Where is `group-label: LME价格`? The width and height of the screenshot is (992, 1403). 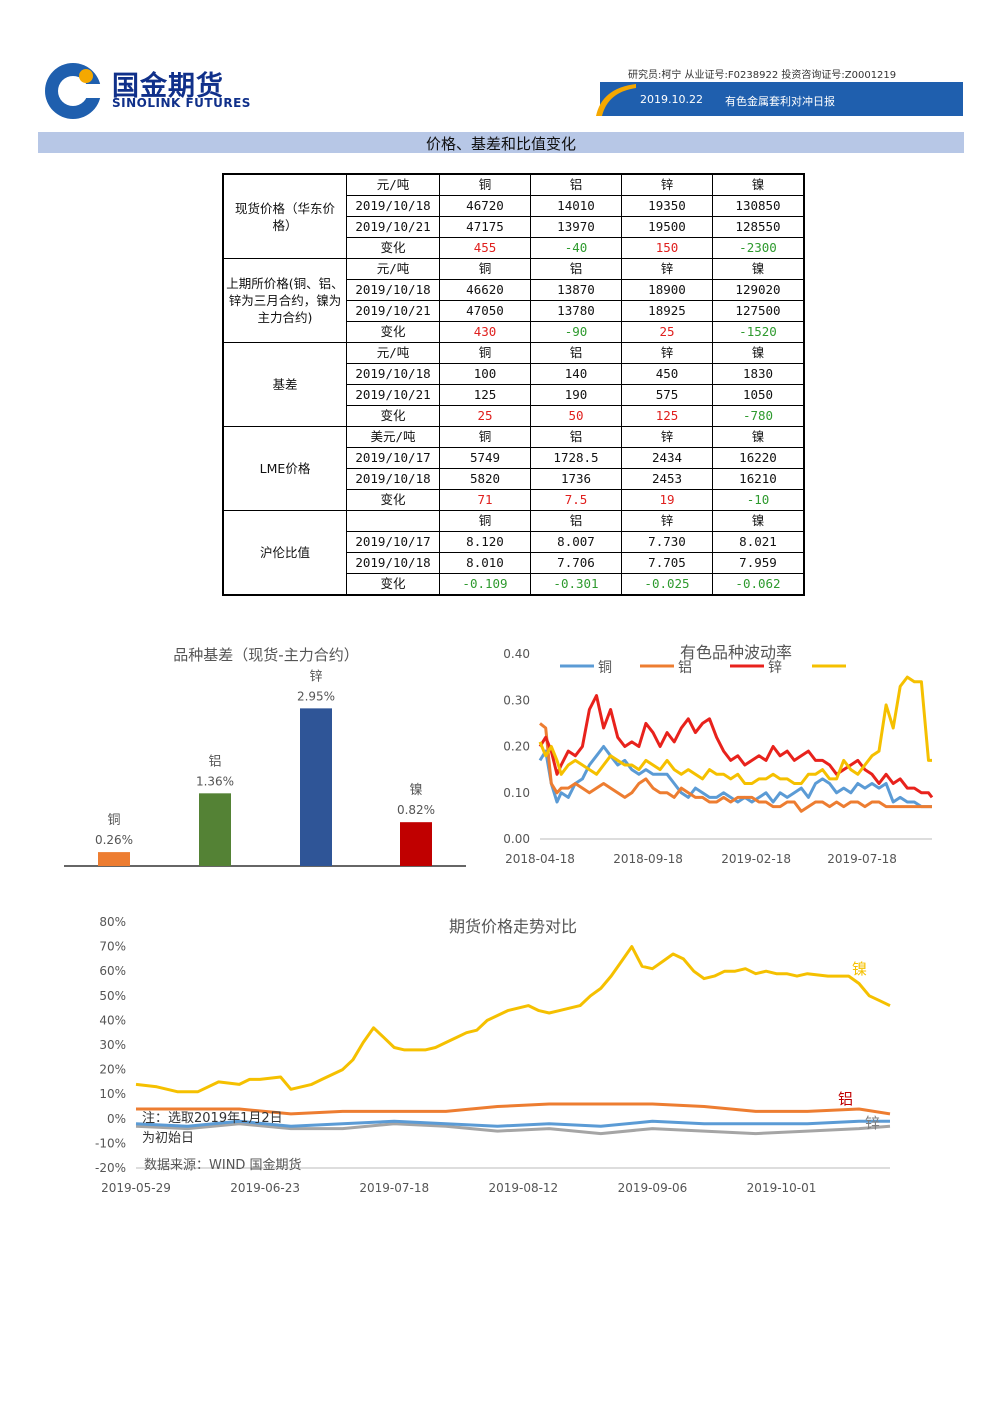
group-label: LME价格 is located at coordinates (284, 468).